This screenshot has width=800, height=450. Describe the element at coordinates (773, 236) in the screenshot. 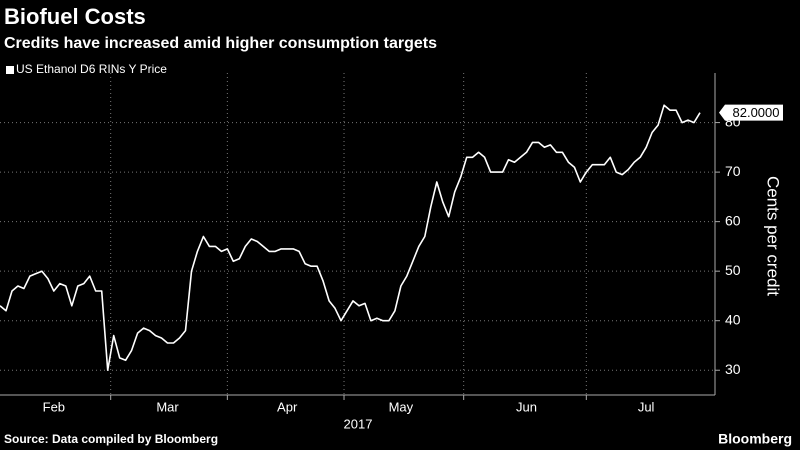

I see `y-axis-label: Cents per credit` at that location.